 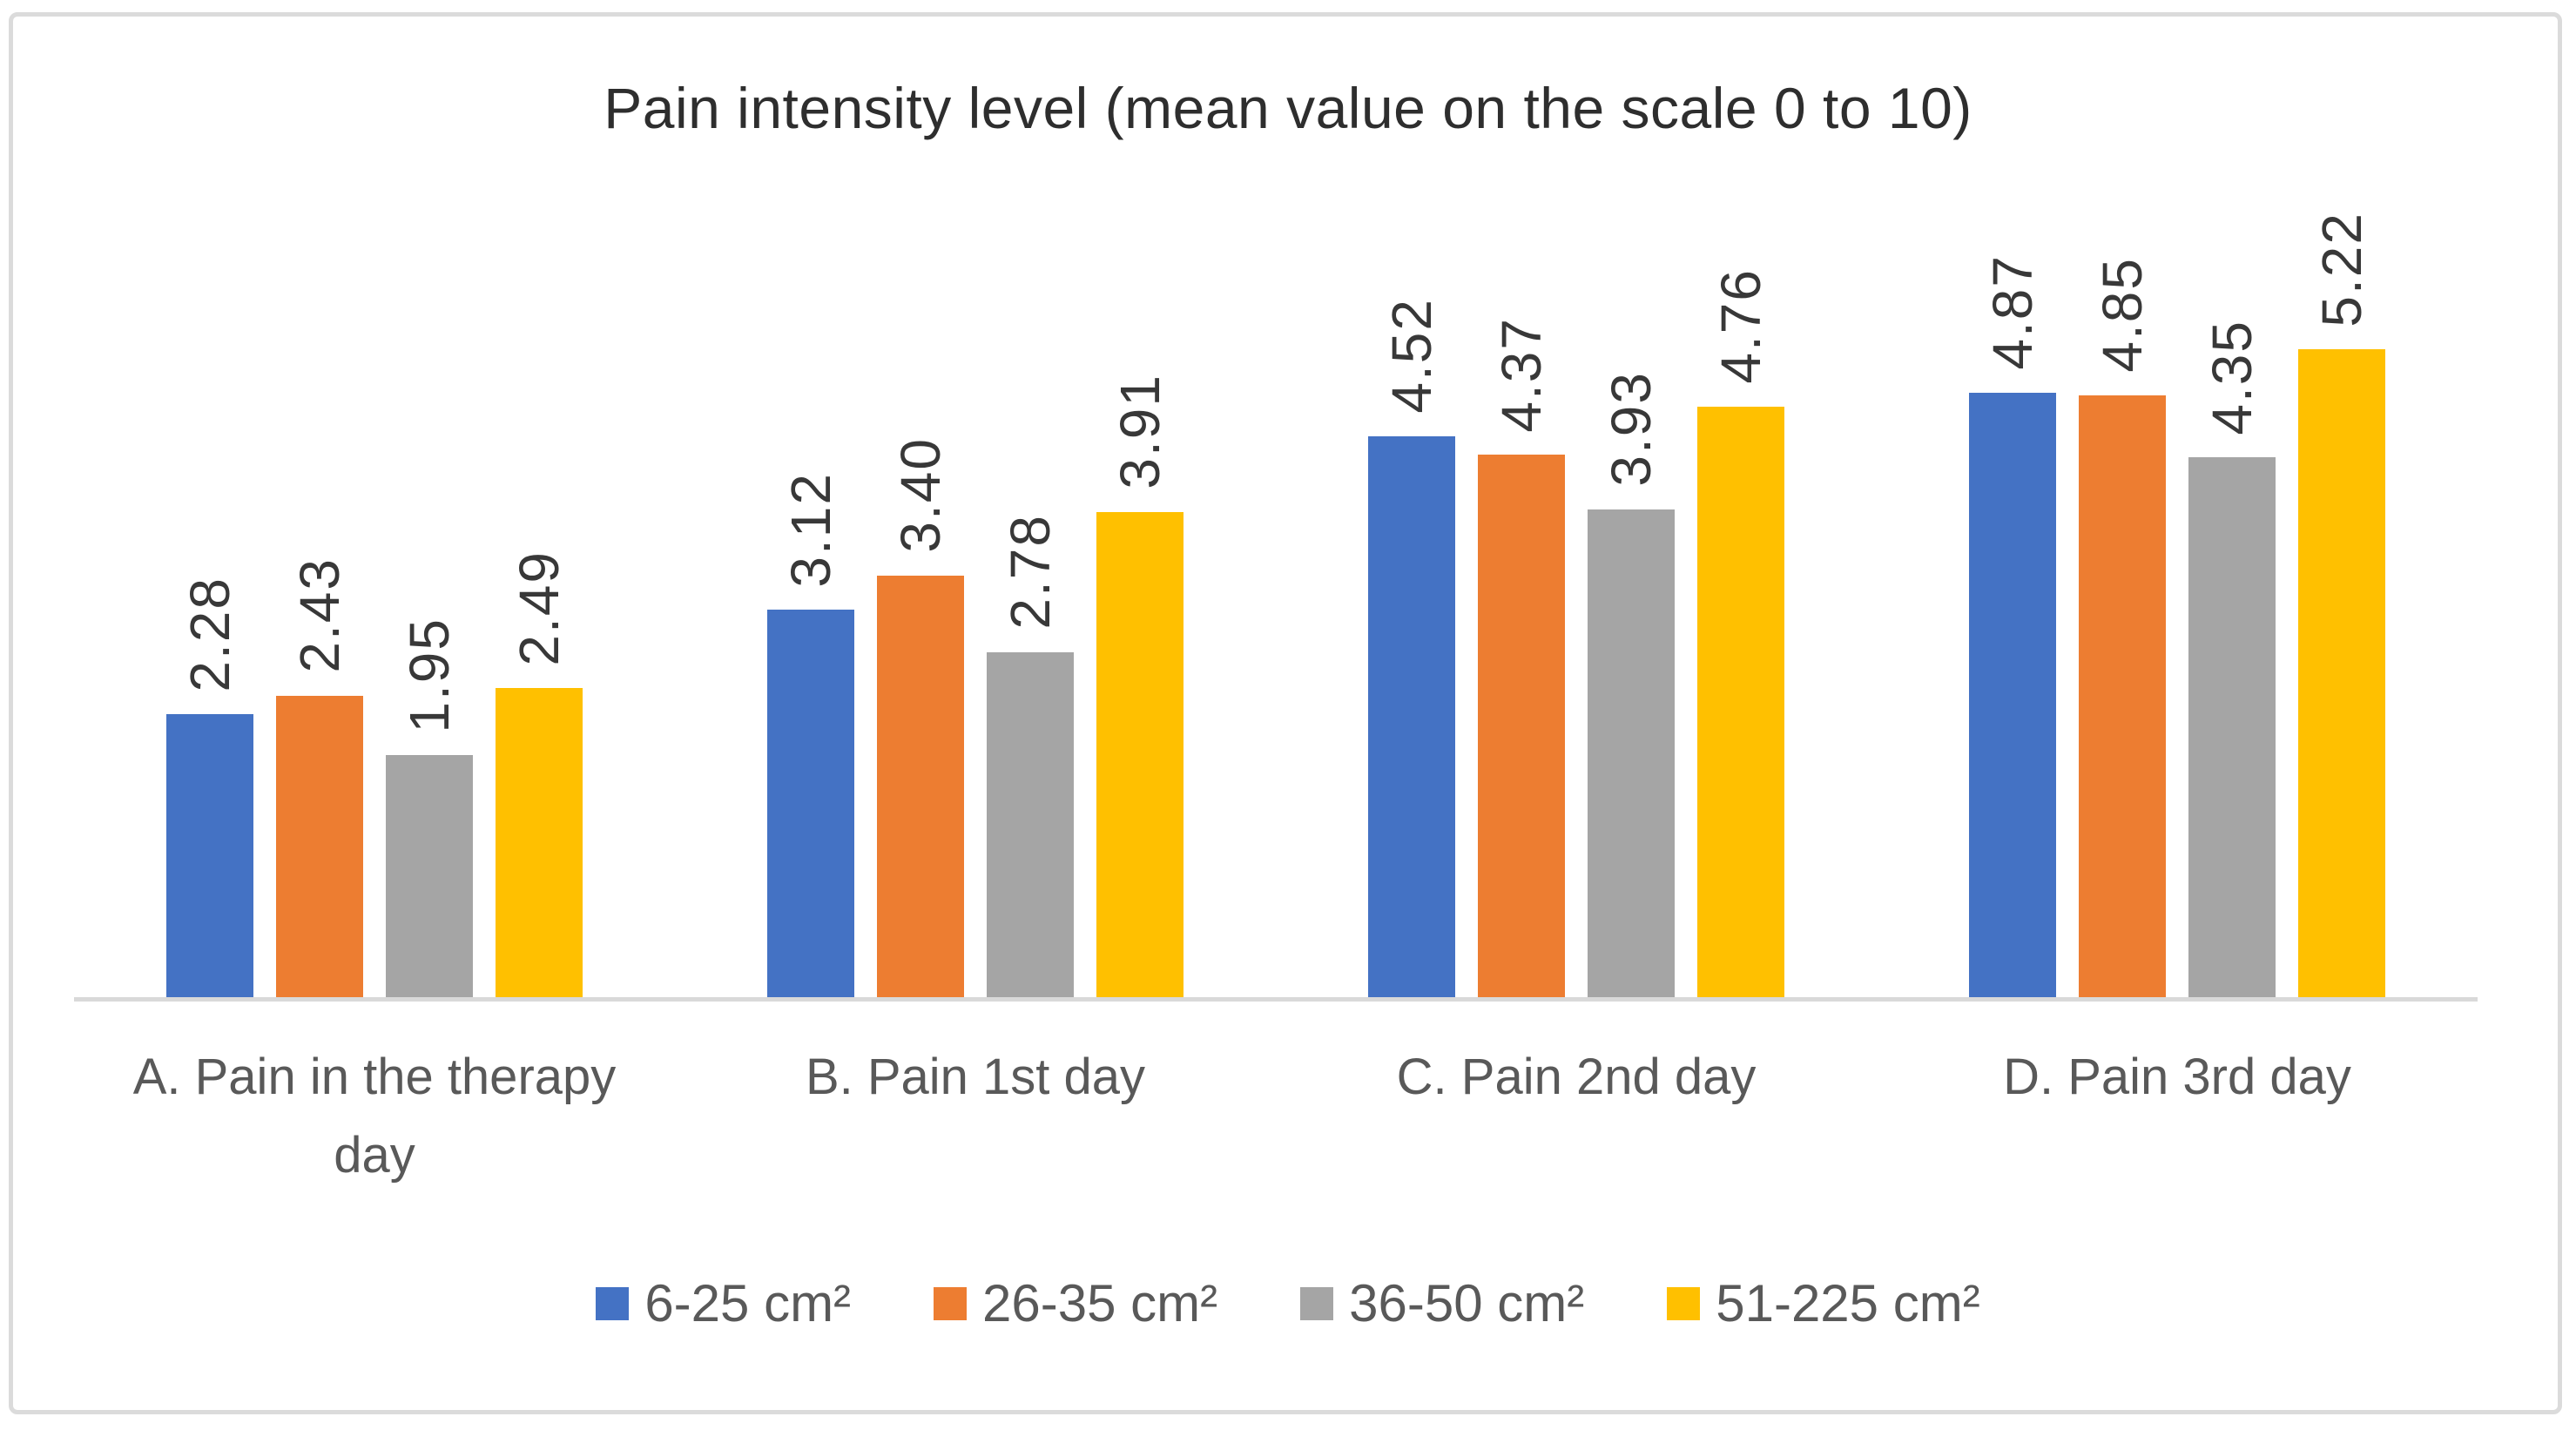 I want to click on category-label-text: A. Pain in the therapy day, so click(x=374, y=1116).